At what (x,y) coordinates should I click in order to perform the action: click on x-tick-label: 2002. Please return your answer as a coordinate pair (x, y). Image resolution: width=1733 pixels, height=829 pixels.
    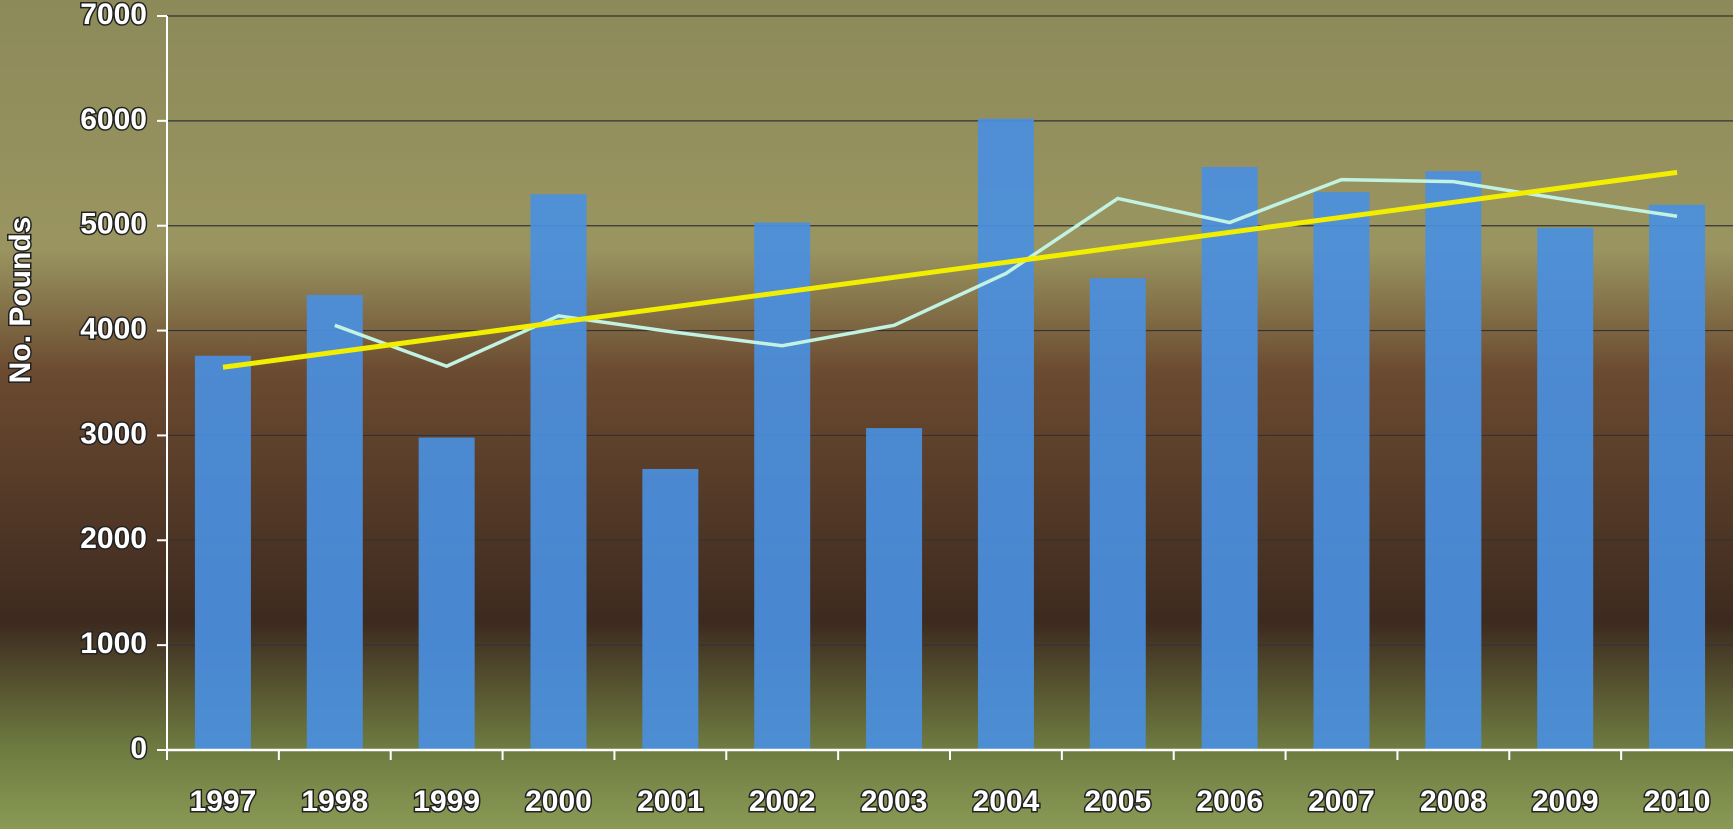
    Looking at the image, I should click on (782, 801).